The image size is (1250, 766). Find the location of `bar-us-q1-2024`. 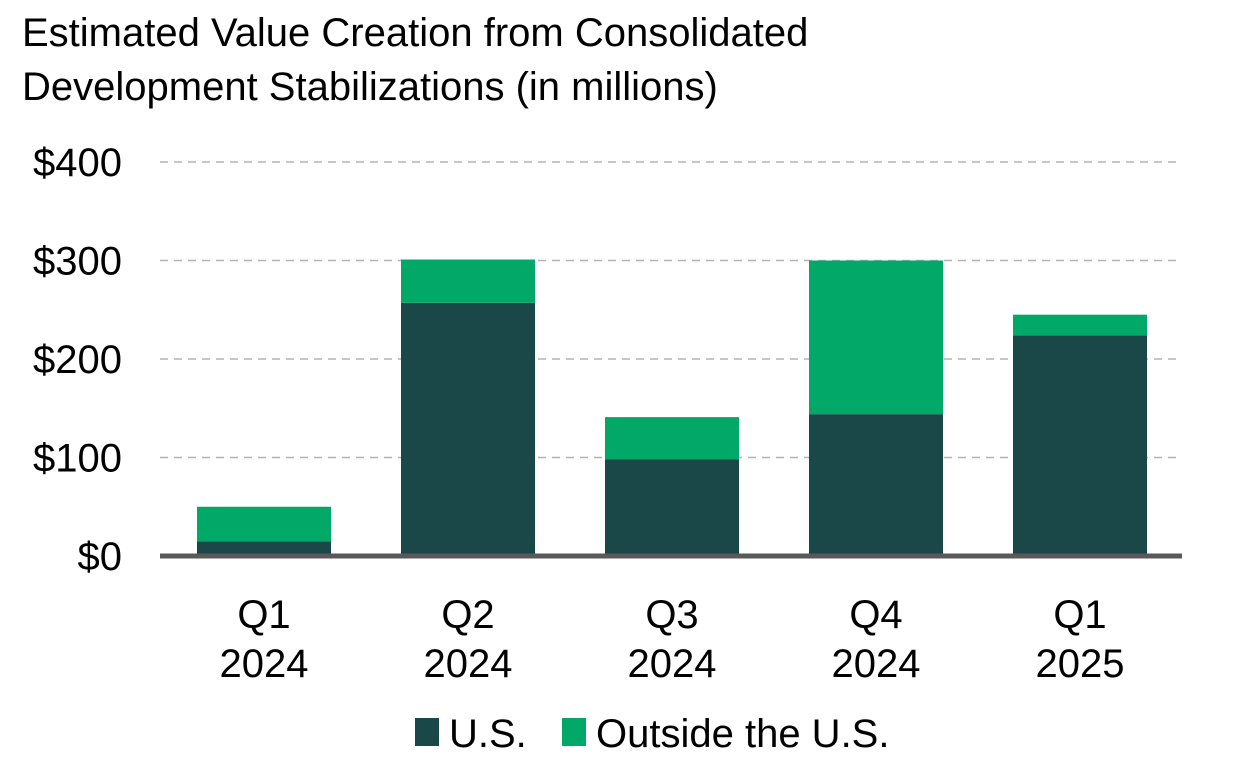

bar-us-q1-2024 is located at coordinates (264, 548).